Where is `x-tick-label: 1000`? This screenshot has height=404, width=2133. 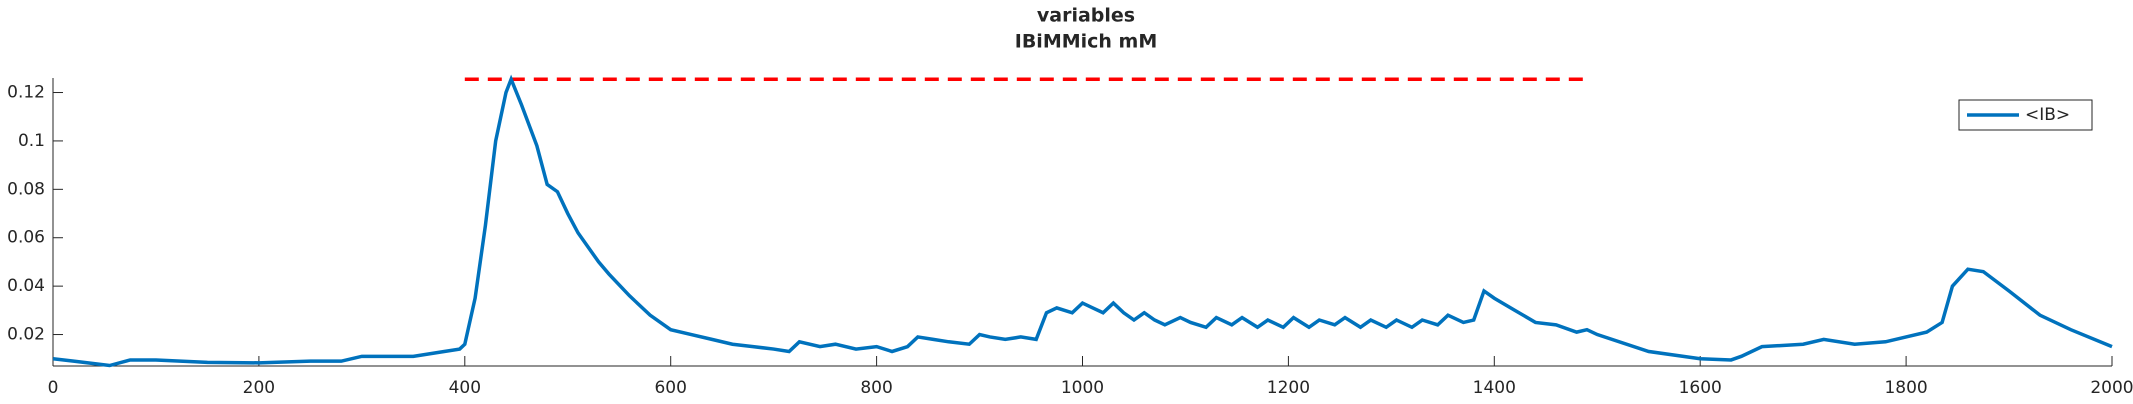
x-tick-label: 1000 is located at coordinates (1082, 388).